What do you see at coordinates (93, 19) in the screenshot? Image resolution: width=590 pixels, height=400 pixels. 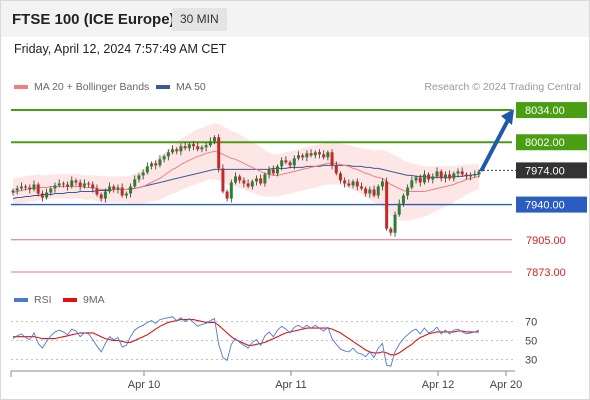 I see `instrument-title: FTSE 100 (ICE Europe)` at bounding box center [93, 19].